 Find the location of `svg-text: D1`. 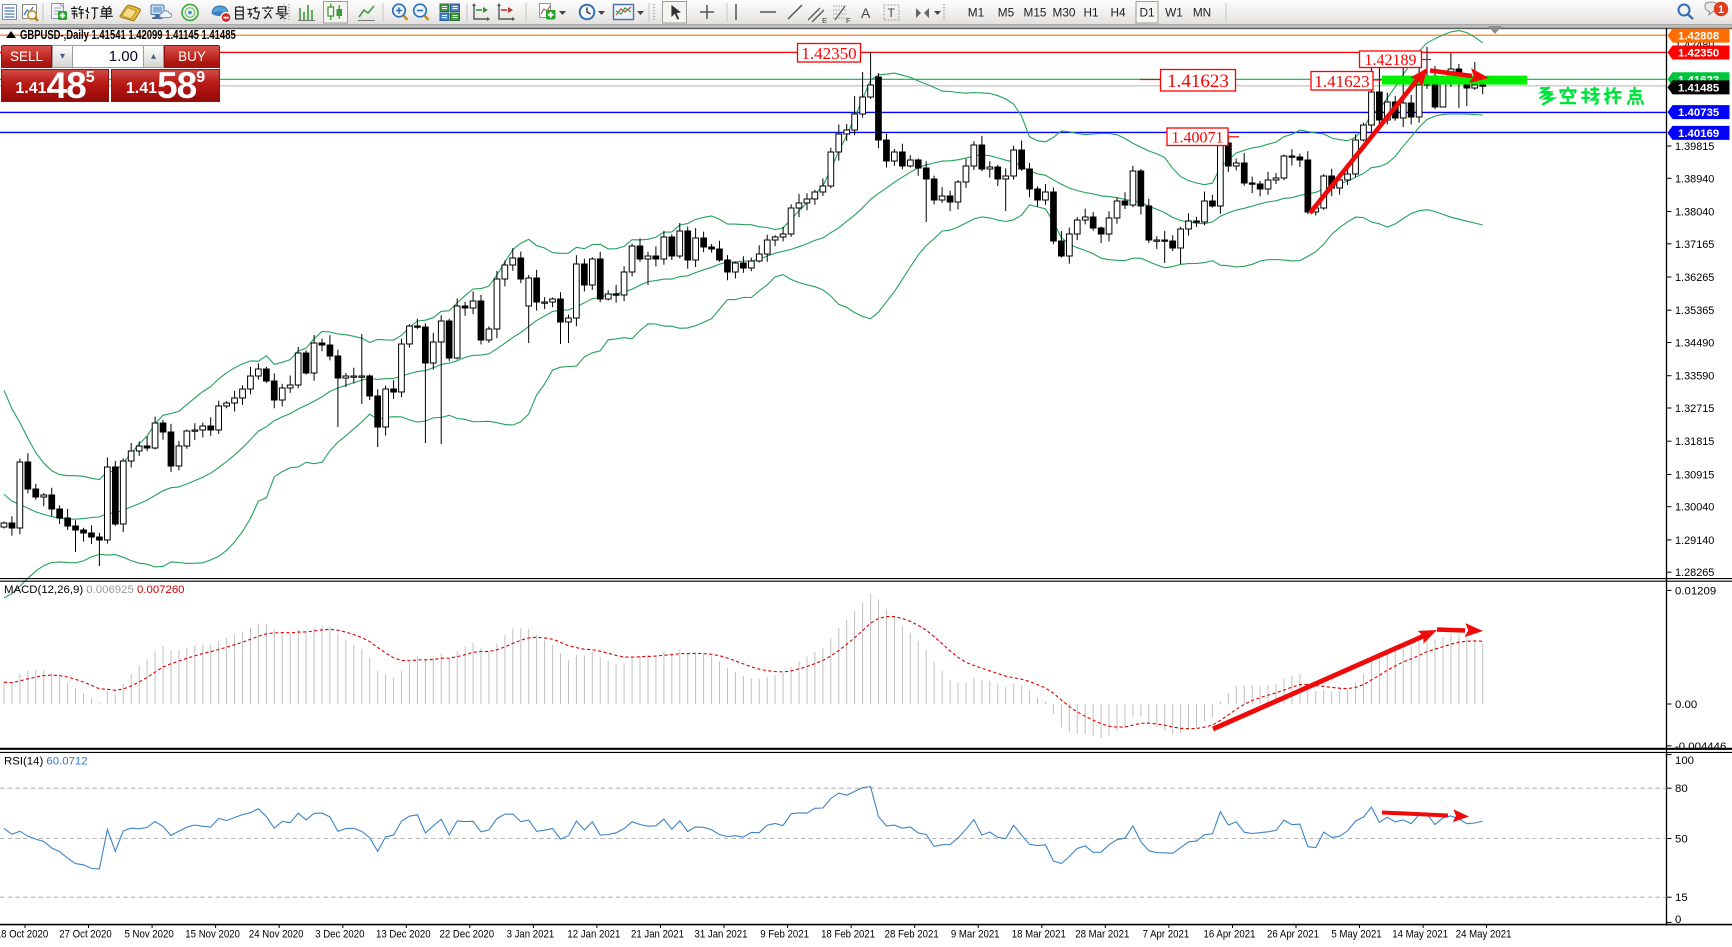

svg-text: D1 is located at coordinates (1146, 13).